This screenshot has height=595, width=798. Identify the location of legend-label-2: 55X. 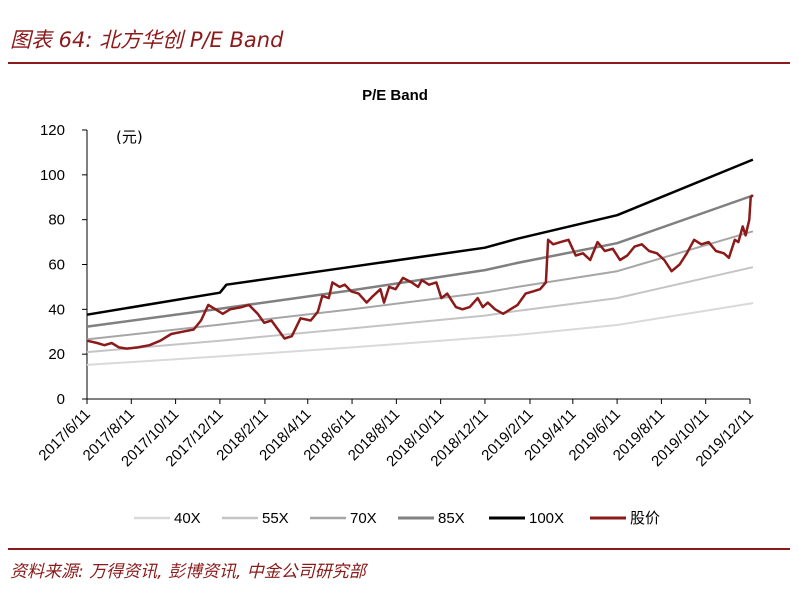
(275, 518).